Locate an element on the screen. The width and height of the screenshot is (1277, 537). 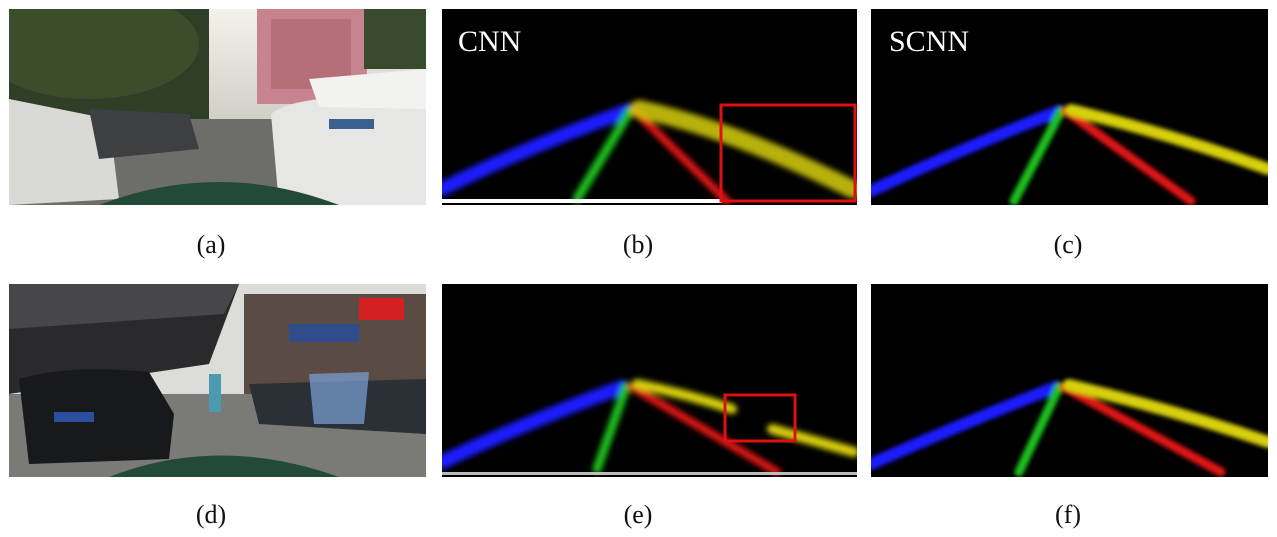
panel-f-scnn-lanes is located at coordinates (1069, 380).